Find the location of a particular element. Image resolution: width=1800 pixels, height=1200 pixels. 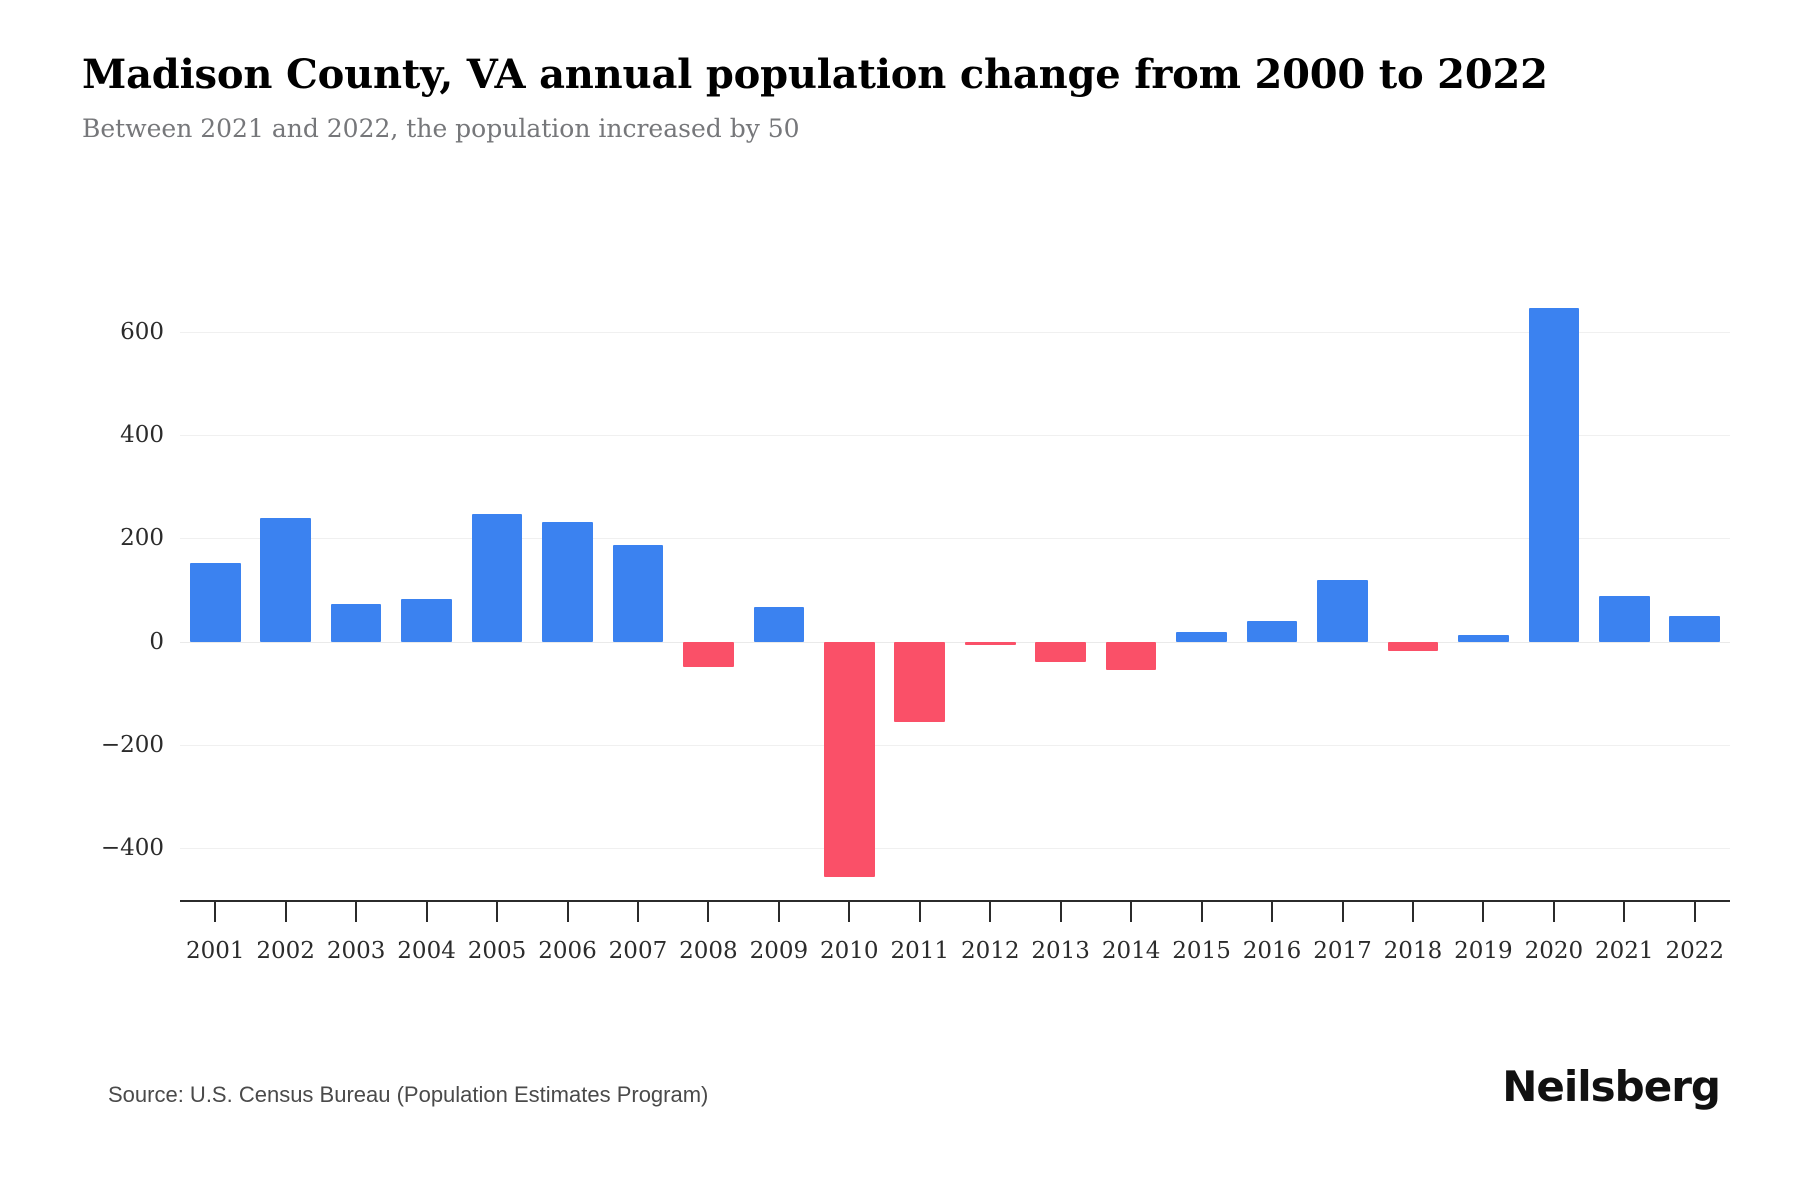

x-axis-tick-label: 2002 is located at coordinates (285, 951).